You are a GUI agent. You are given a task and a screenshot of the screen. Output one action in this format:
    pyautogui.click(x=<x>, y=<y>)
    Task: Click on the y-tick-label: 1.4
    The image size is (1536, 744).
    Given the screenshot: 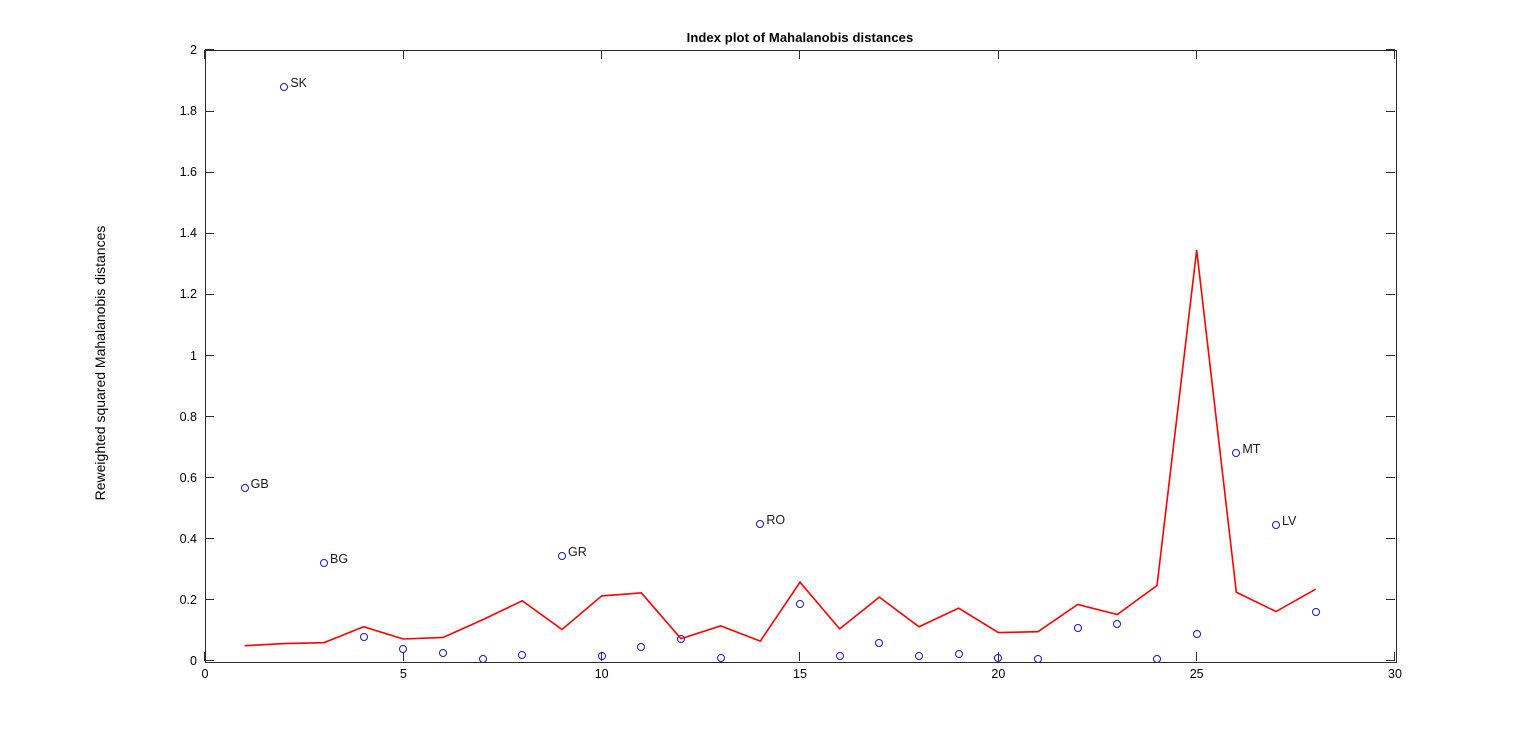 What is the action you would take?
    pyautogui.click(x=188, y=233)
    